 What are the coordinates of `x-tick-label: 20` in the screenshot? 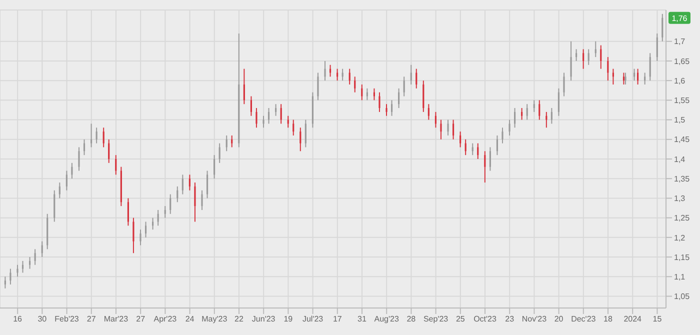 It's located at (559, 319).